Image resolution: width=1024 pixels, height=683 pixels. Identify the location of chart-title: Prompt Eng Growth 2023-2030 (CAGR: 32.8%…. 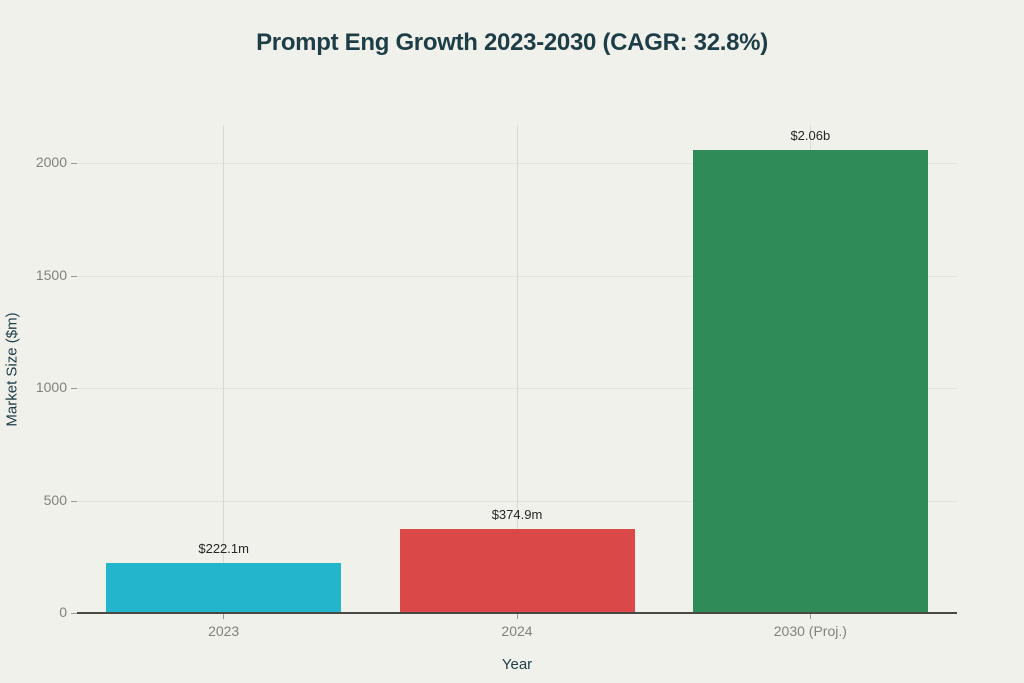
(512, 42).